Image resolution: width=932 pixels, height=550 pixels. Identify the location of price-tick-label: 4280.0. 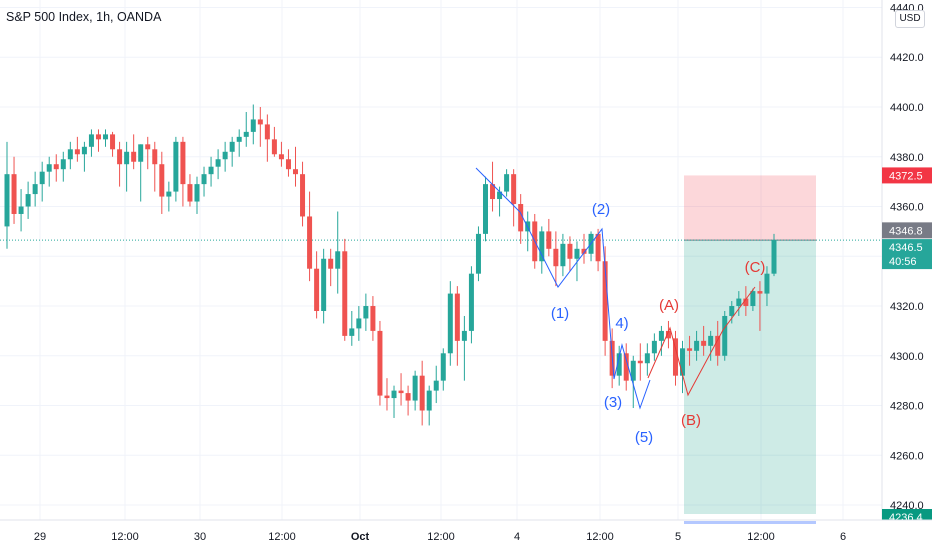
(907, 407).